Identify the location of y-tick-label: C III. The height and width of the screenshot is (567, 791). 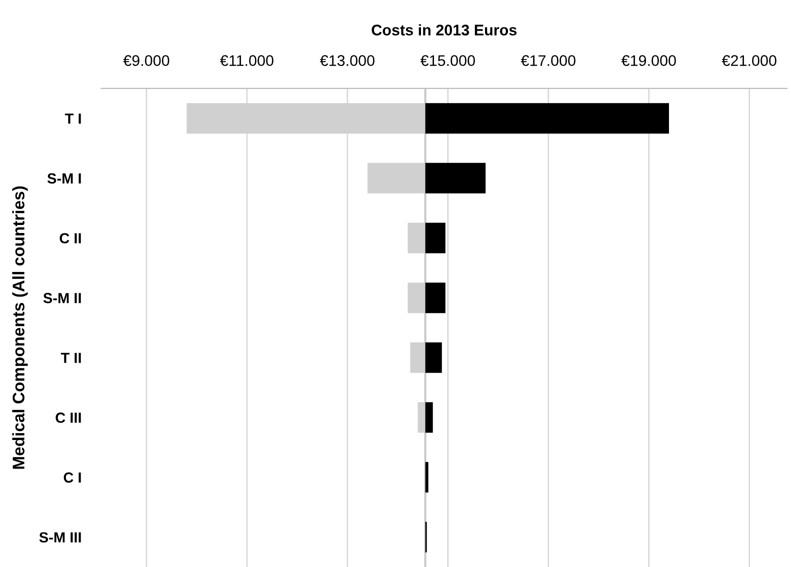
(68, 417).